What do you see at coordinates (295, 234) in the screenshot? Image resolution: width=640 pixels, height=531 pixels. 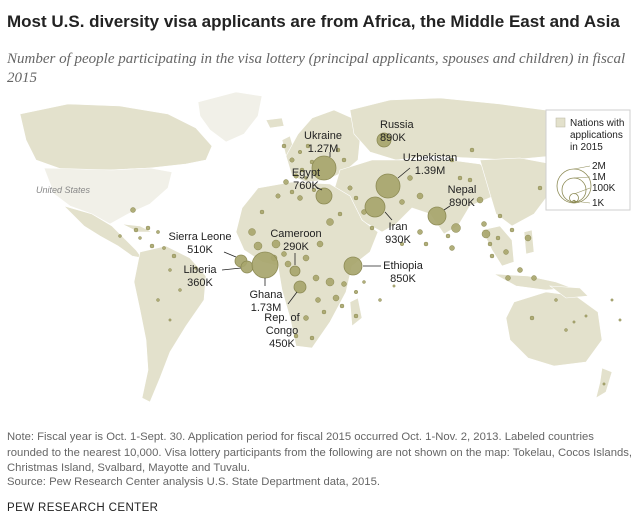 I see `label-cameroon-name: Cameroon` at bounding box center [295, 234].